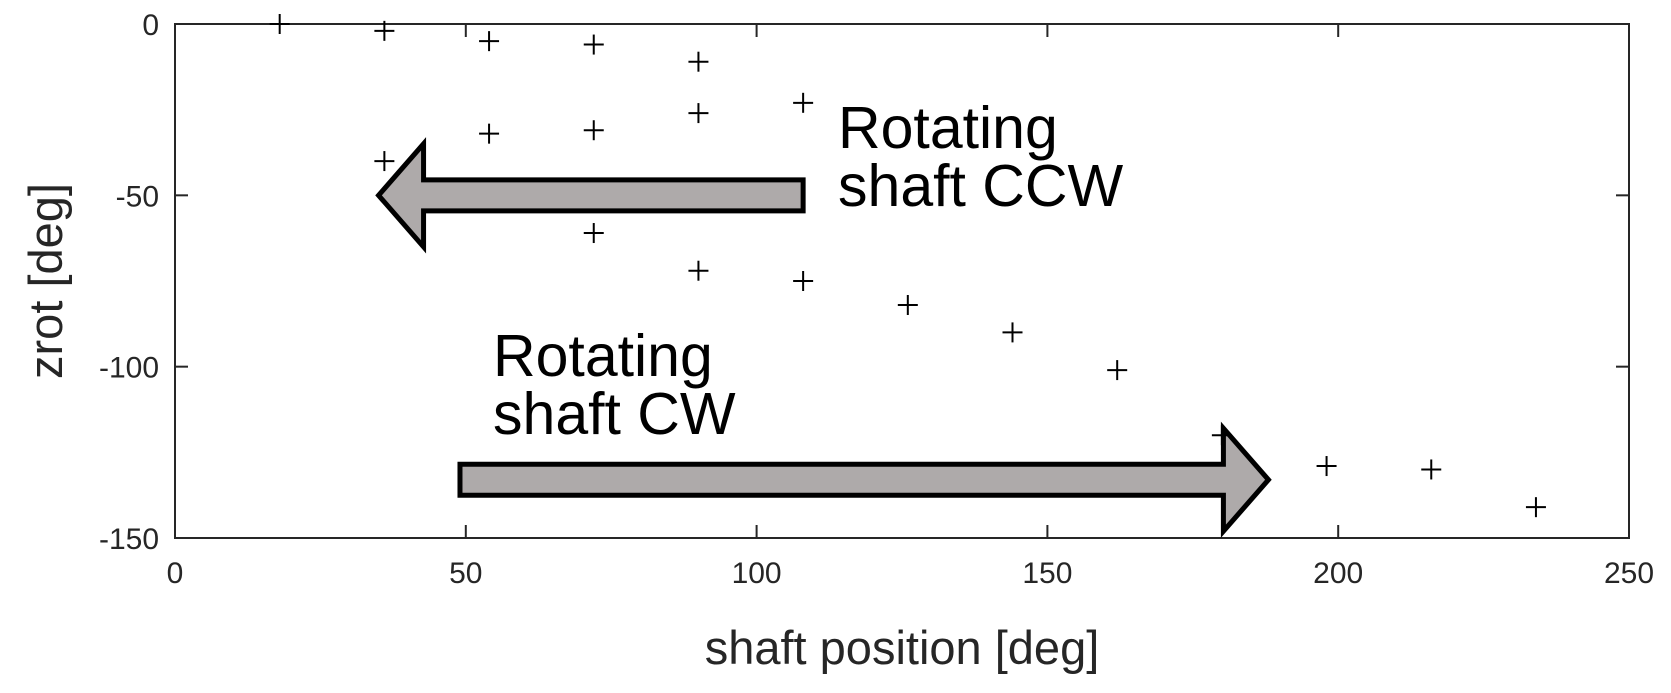 Image resolution: width=1671 pixels, height=693 pixels. What do you see at coordinates (175, 573) in the screenshot?
I see `x-tick-label: 0` at bounding box center [175, 573].